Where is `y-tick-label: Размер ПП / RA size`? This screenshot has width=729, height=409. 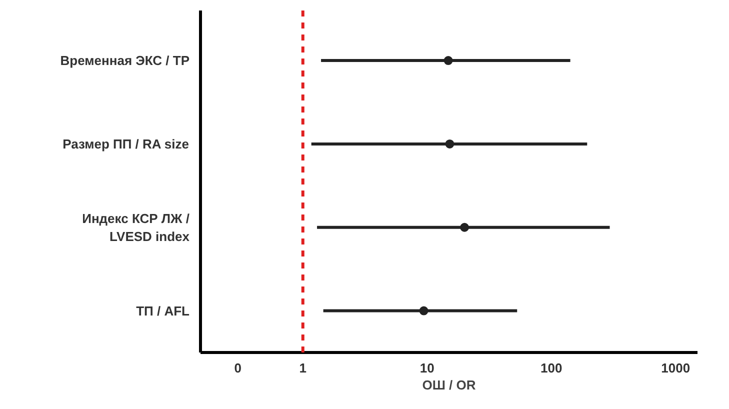
y-tick-label: Размер ПП / RA size is located at coordinates (126, 144).